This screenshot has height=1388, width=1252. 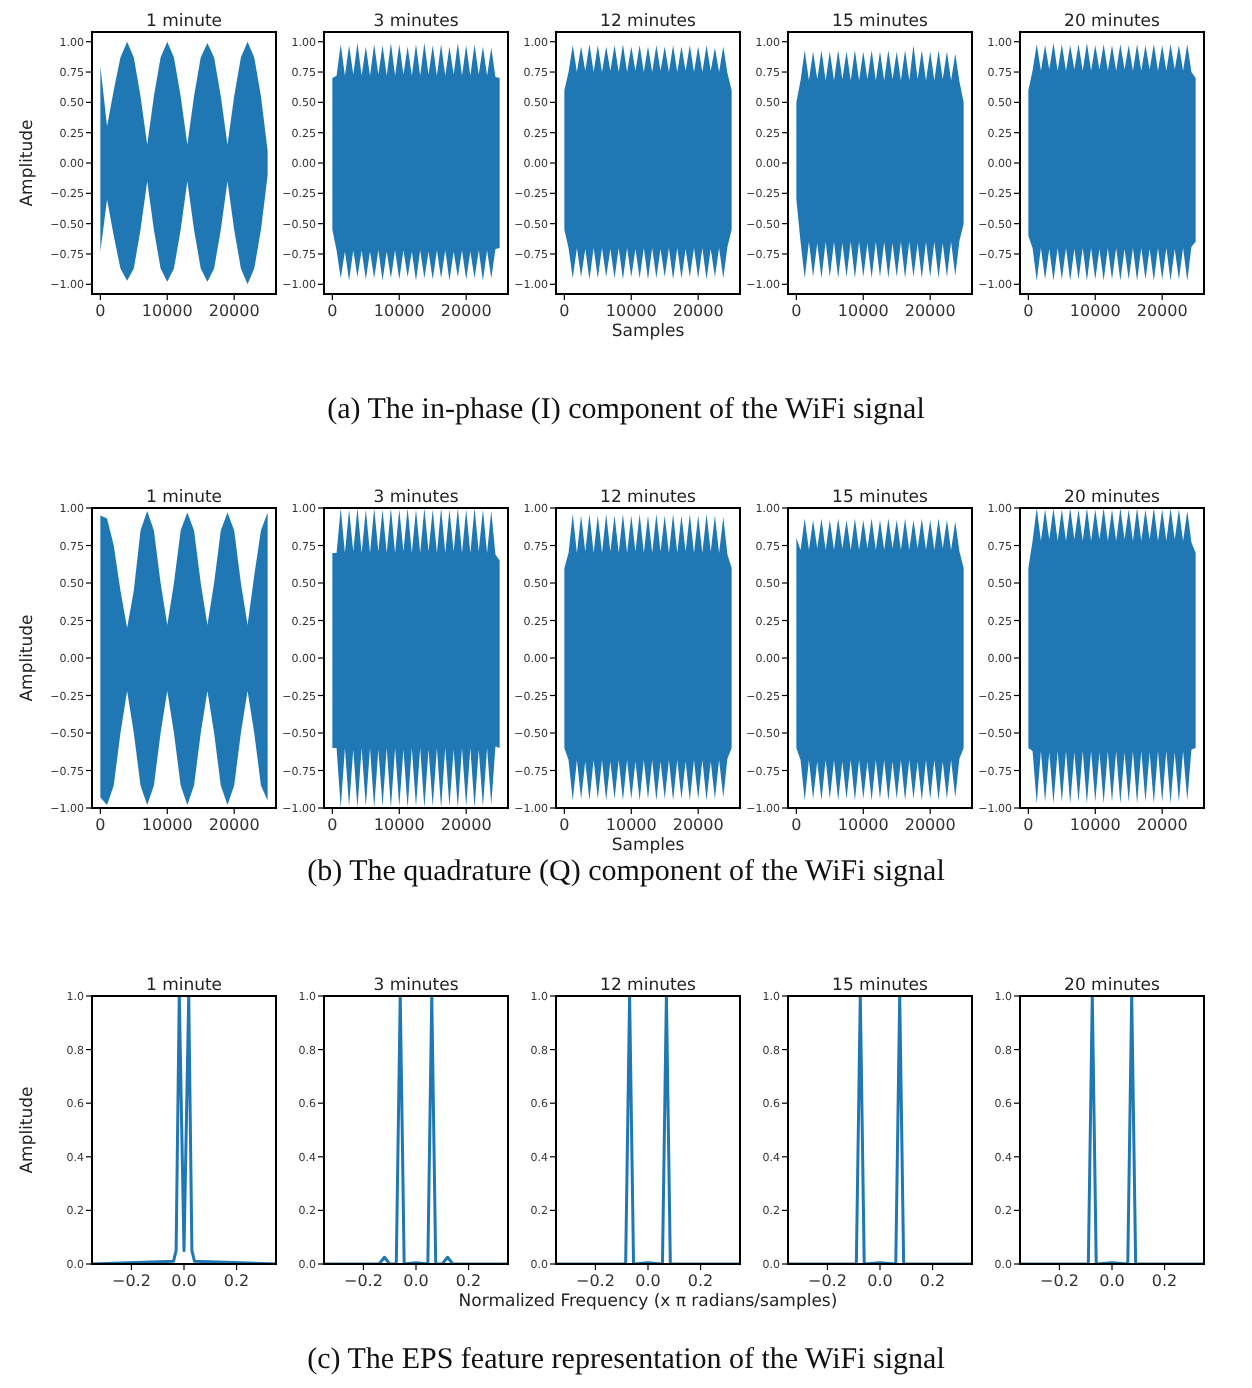 What do you see at coordinates (626, 872) in the screenshot?
I see `text: (b) The quadrature (Q) component of the WiFi signal` at bounding box center [626, 872].